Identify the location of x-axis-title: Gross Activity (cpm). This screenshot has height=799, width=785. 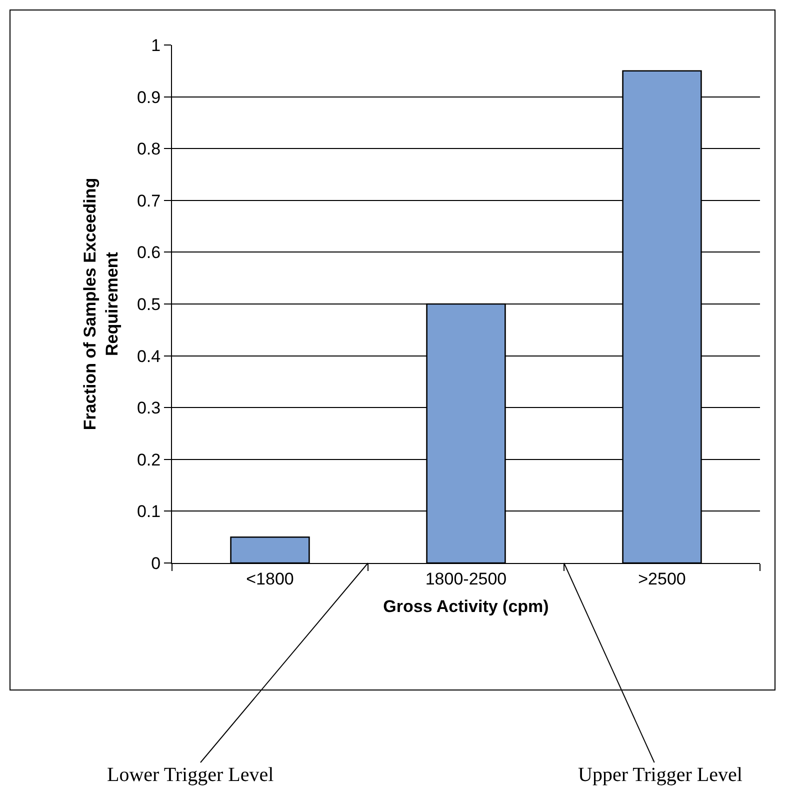
(466, 606).